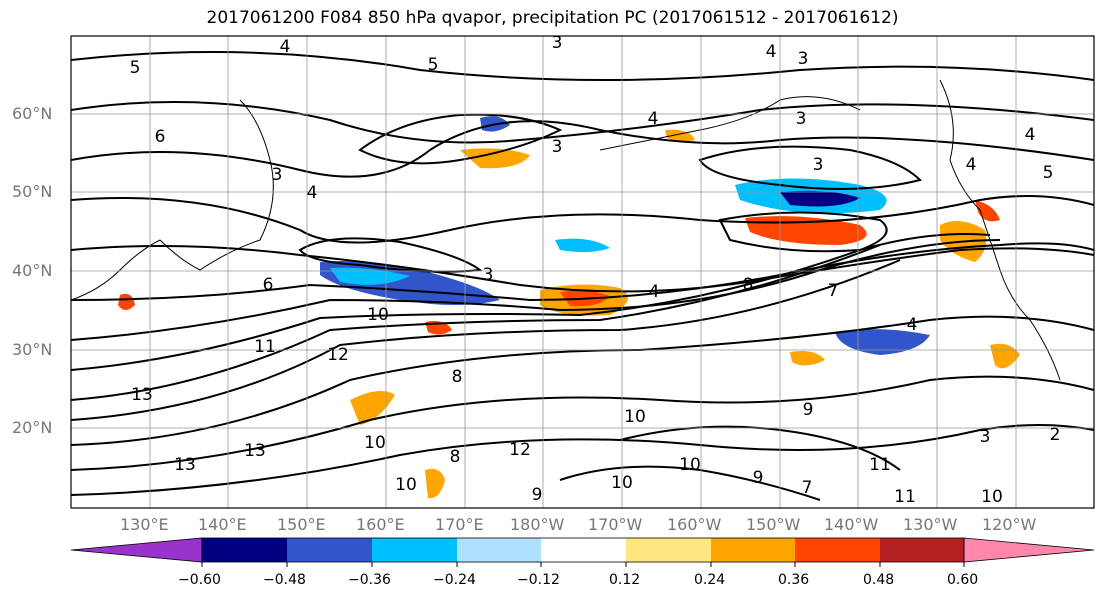  I want to click on colorbar-tick-label: 0.12, so click(625, 580).